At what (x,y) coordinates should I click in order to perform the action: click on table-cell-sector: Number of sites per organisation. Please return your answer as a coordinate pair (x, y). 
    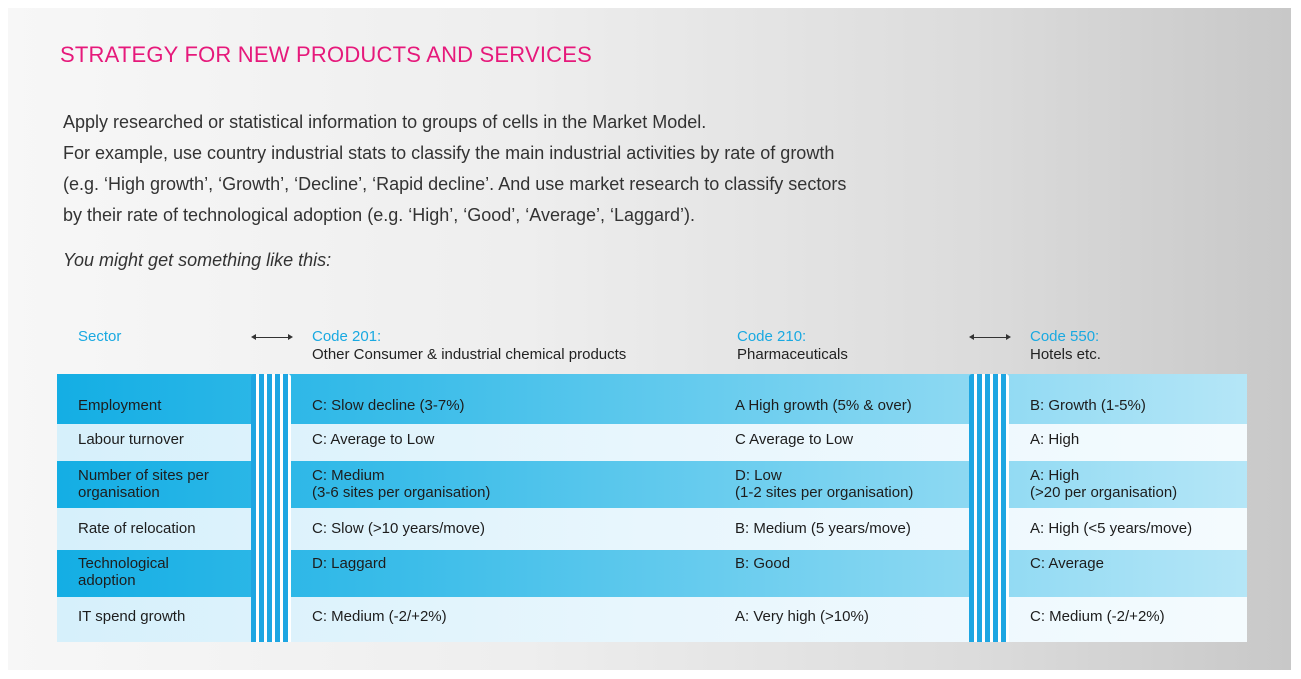
    Looking at the image, I should click on (143, 484).